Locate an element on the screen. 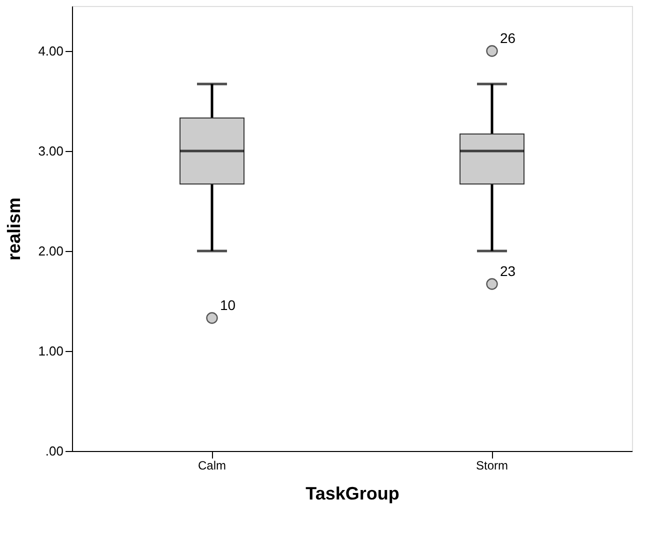  annotation: 26 is located at coordinates (508, 38).